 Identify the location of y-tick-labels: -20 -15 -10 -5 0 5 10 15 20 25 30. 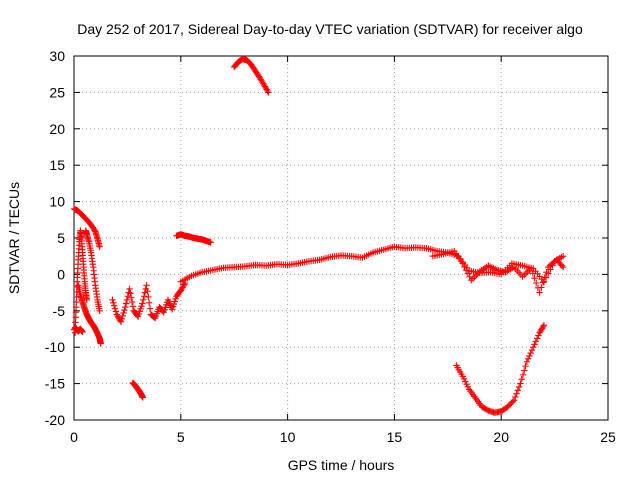
(55, 238).